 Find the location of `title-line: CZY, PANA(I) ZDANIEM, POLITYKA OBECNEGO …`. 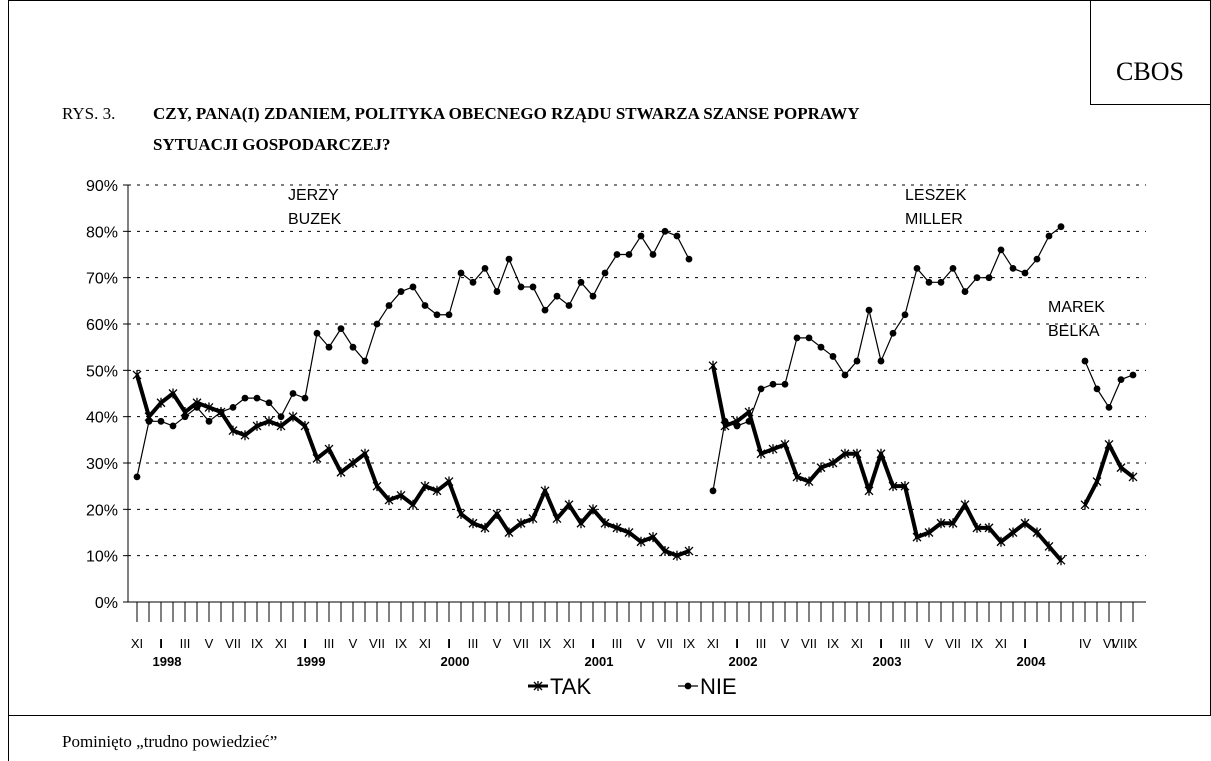

title-line: CZY, PANA(I) ZDANIEM, POLITYKA OBECNEGO … is located at coordinates (506, 113).